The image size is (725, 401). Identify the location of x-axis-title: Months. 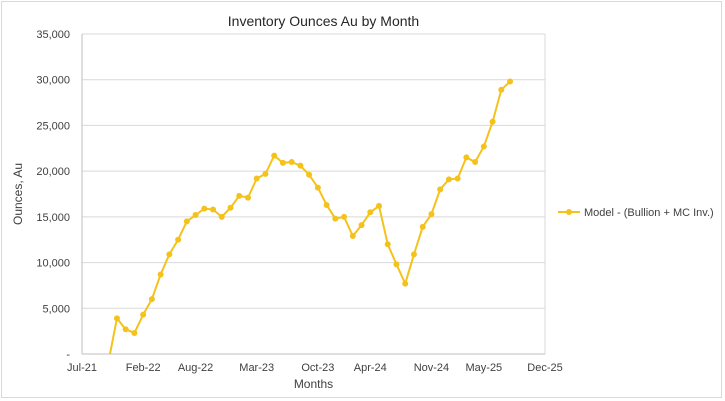
(313, 384).